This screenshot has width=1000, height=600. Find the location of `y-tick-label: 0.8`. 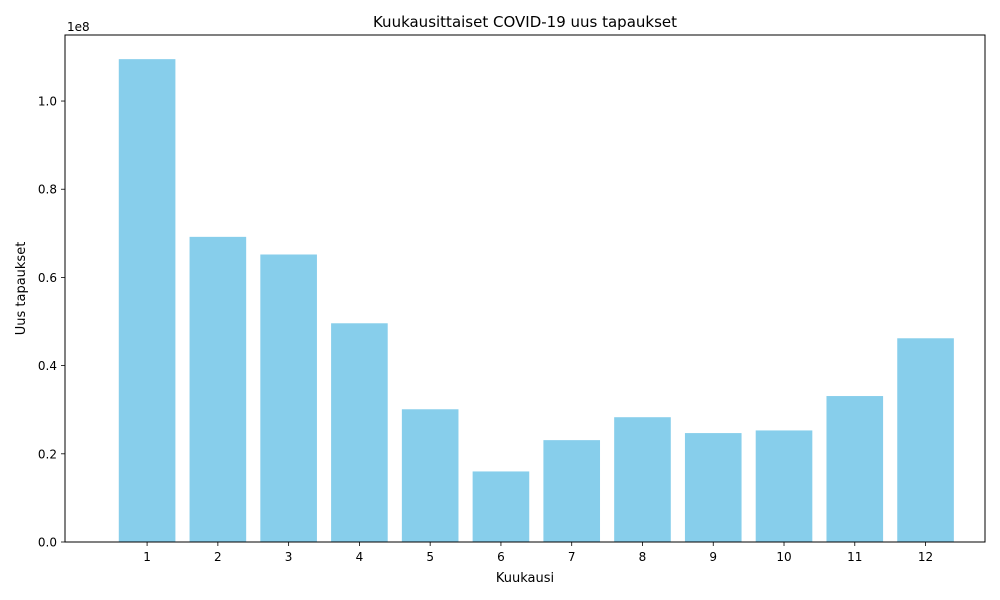

y-tick-label: 0.8 is located at coordinates (47, 190).